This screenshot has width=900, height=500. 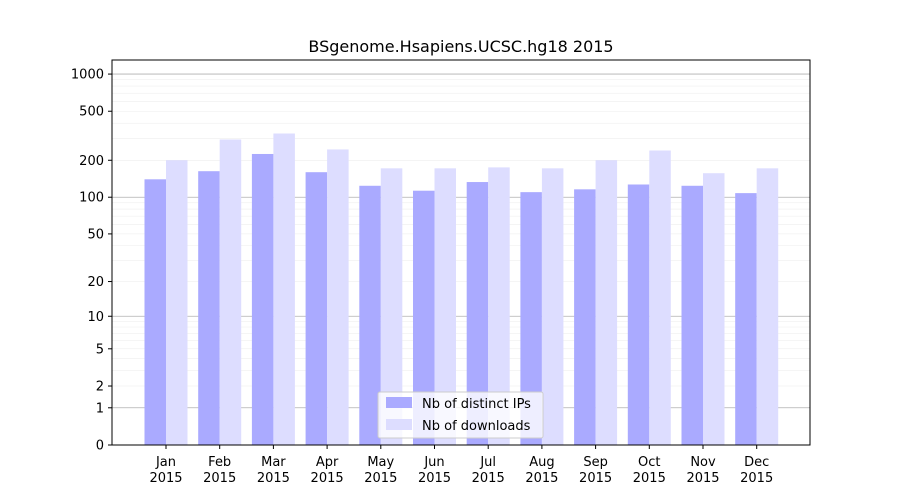 I want to click on y-tick-label: 20, so click(x=95, y=282).